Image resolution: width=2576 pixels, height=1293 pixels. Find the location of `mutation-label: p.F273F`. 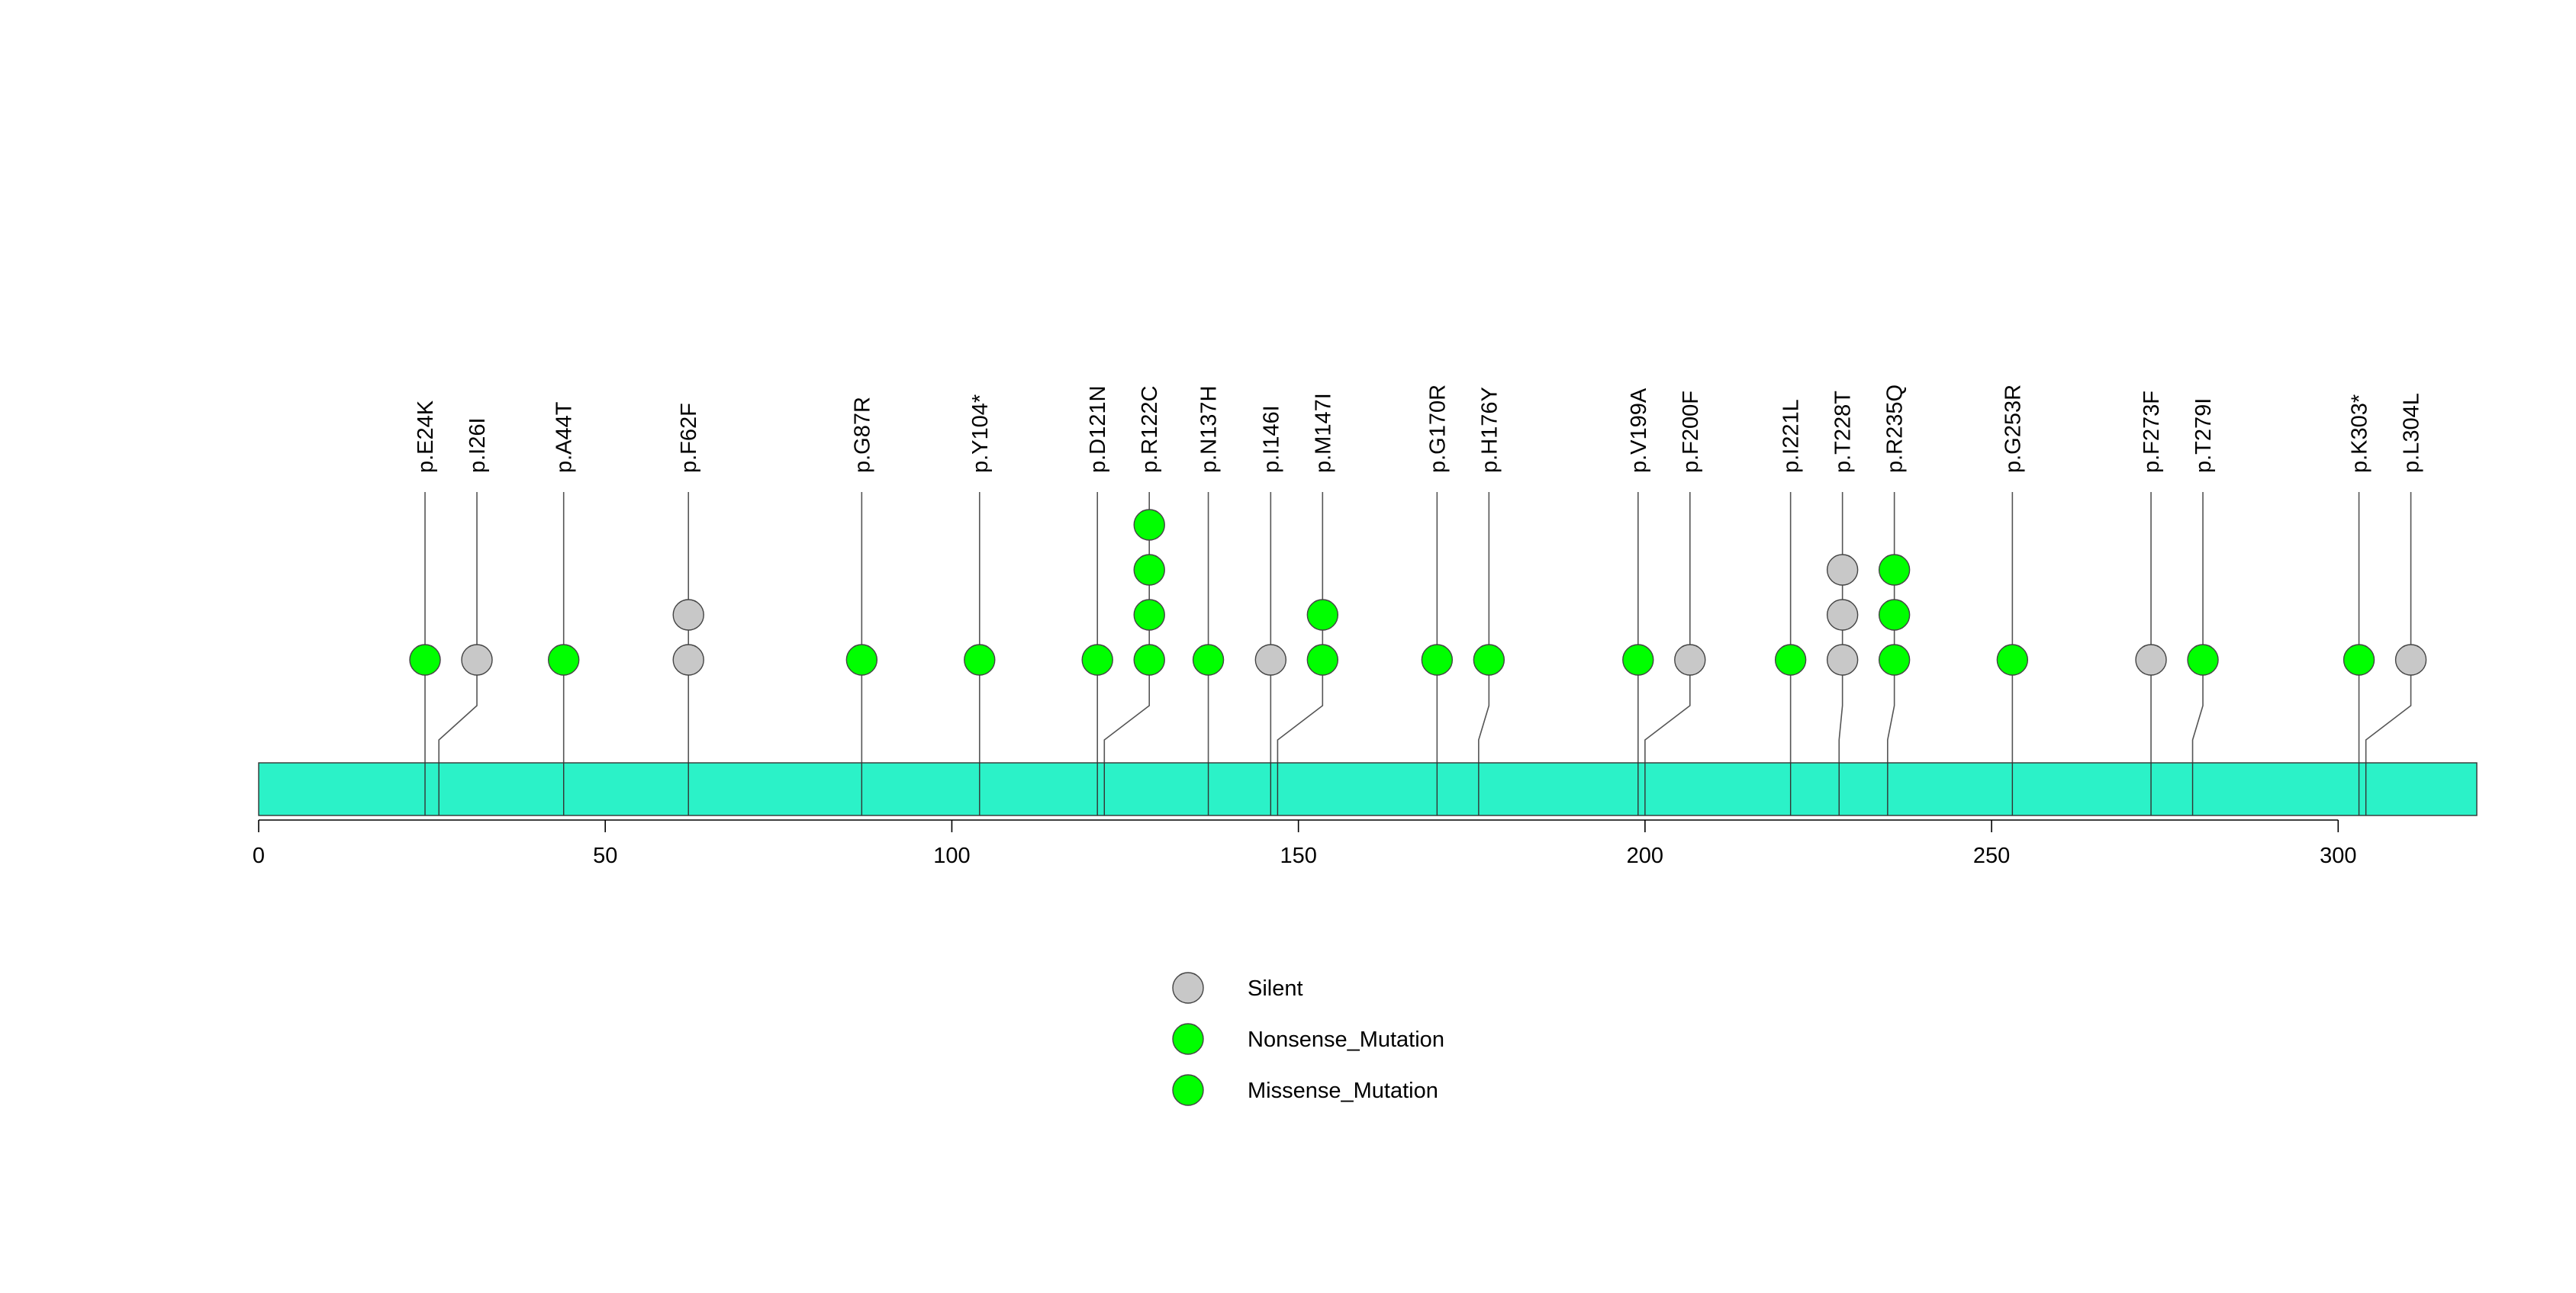

mutation-label: p.F273F is located at coordinates (2152, 432).